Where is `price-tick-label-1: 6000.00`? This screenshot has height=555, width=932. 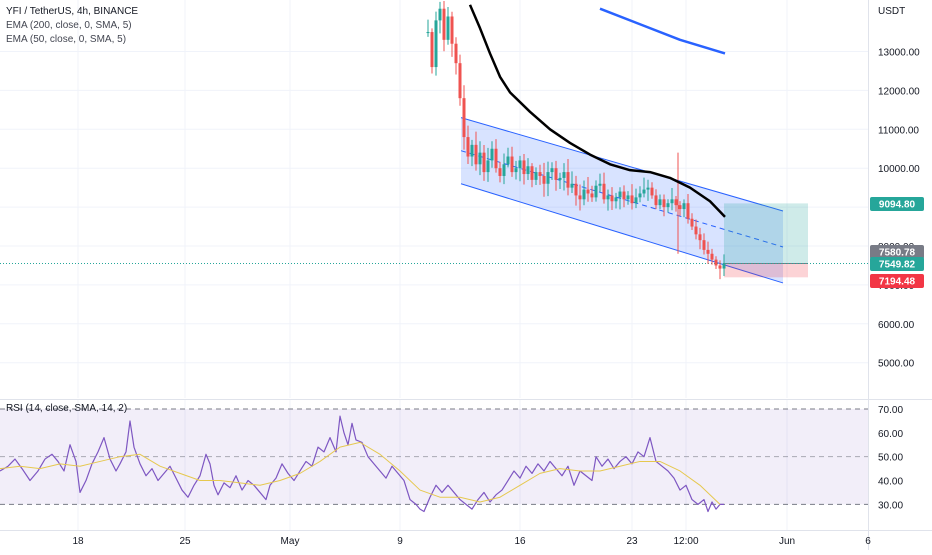 price-tick-label-1: 6000.00 is located at coordinates (896, 325).